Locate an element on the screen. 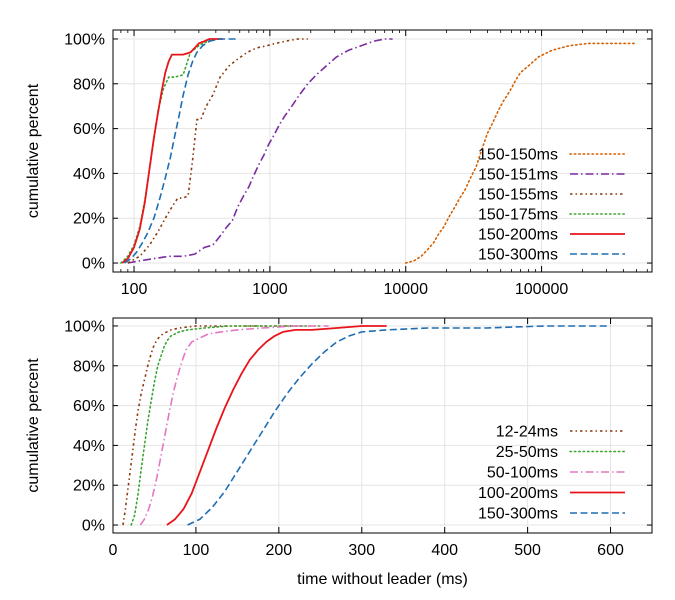 Image resolution: width=675 pixels, height=600 pixels. series-line-150-151ms is located at coordinates (260, 151).